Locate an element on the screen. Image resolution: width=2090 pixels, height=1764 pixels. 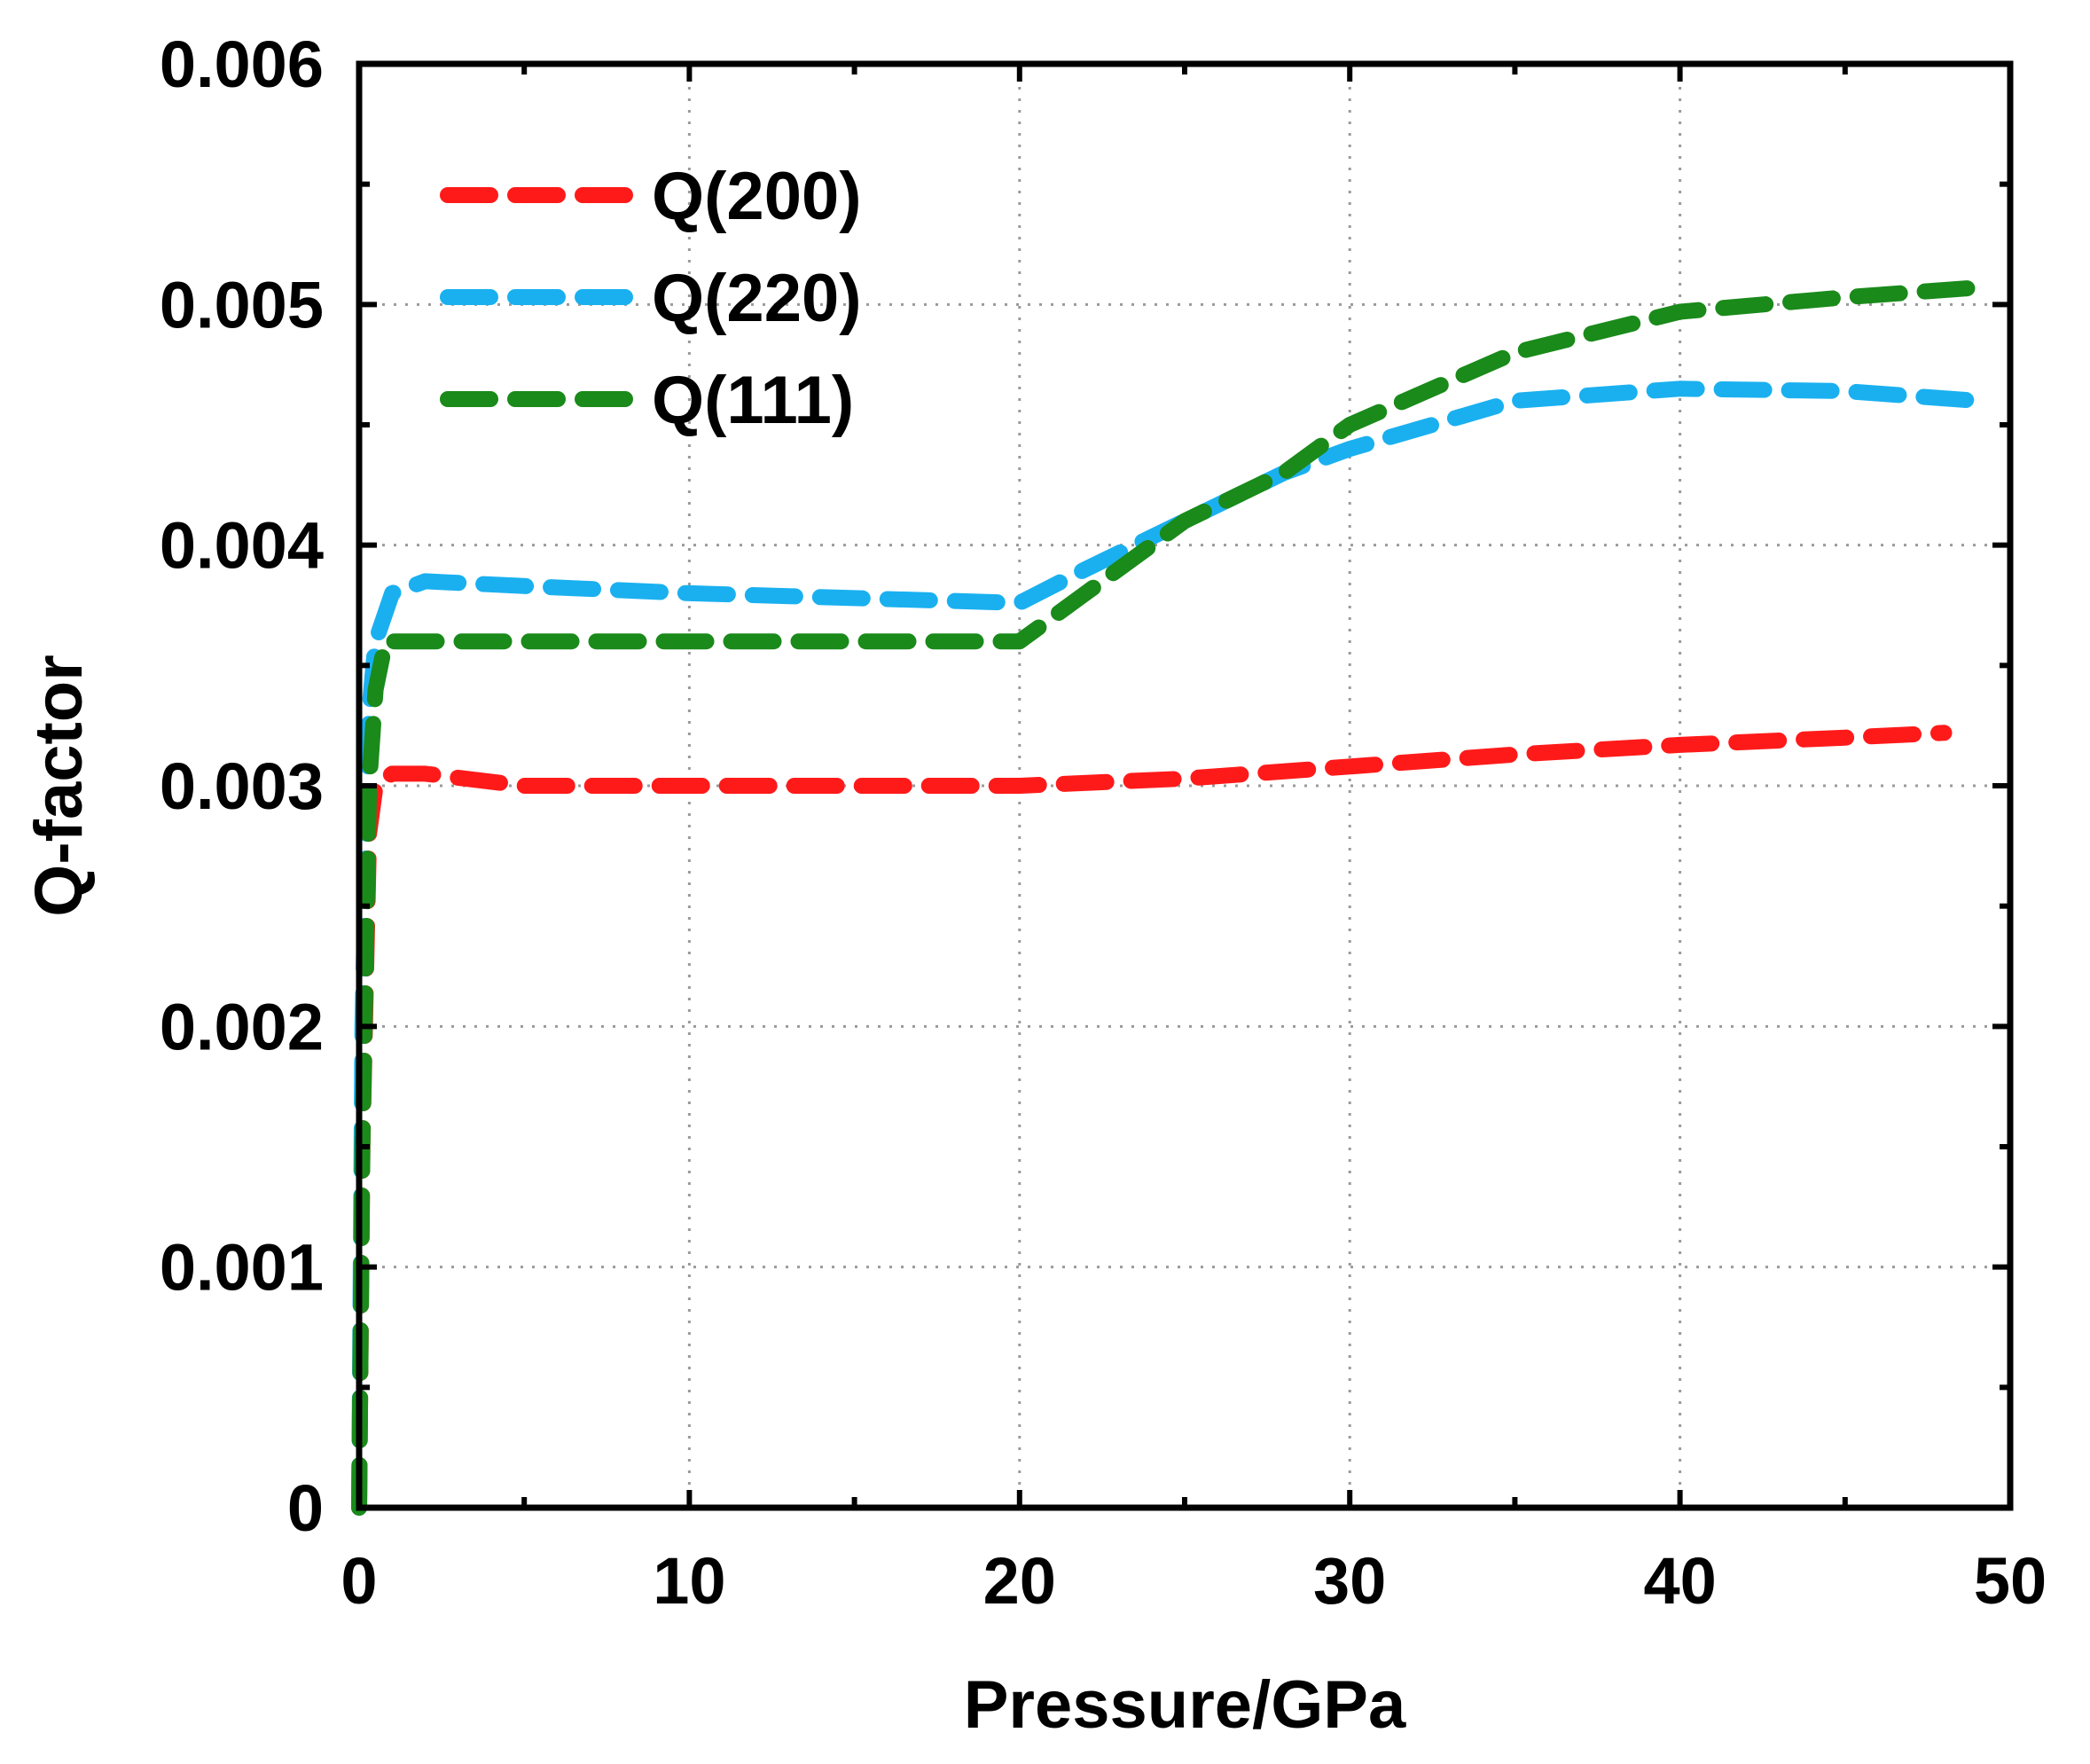
y-tick-label: 0.003 is located at coordinates (242, 786).